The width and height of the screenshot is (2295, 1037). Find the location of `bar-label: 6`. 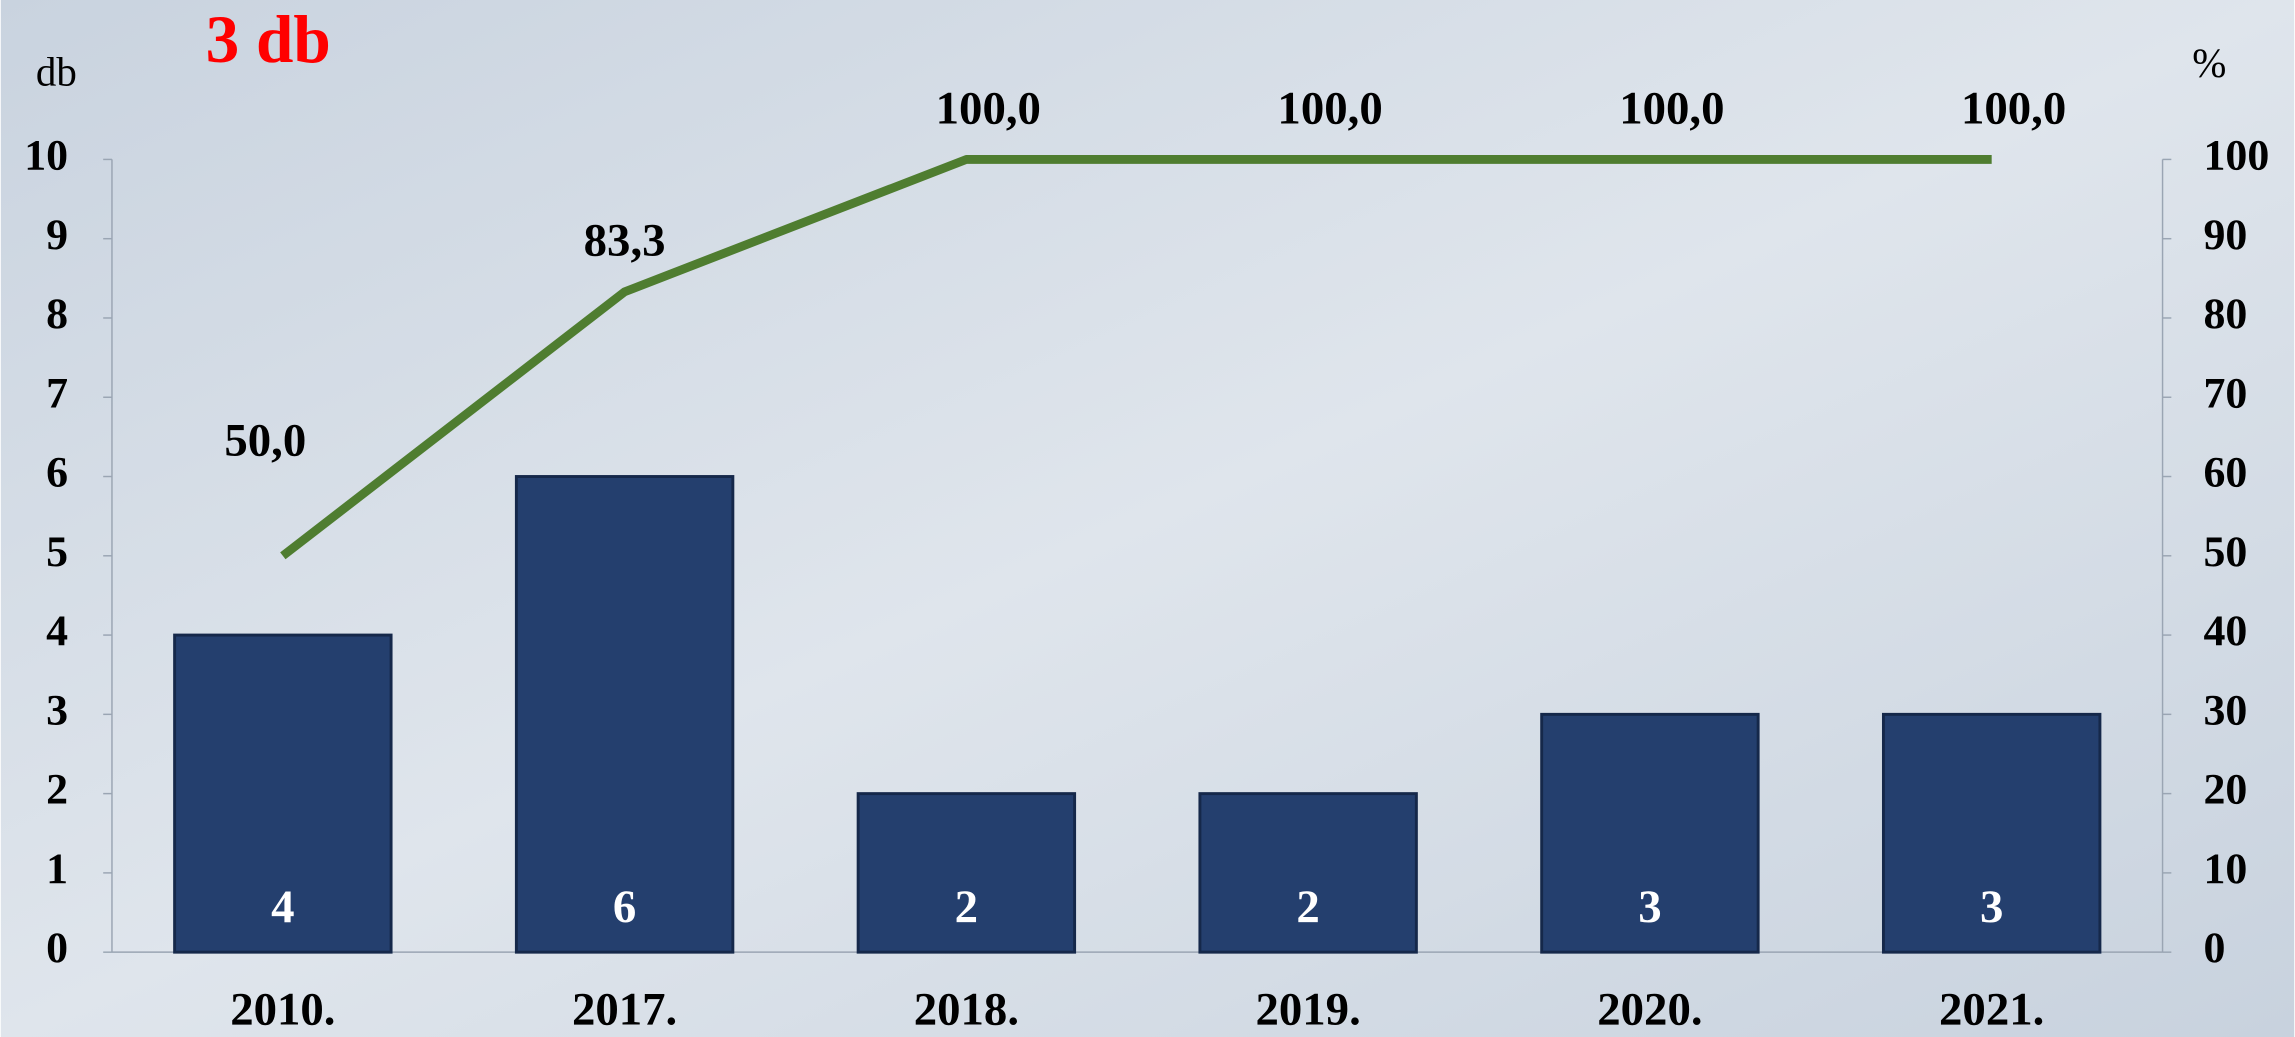

bar-label: 6 is located at coordinates (624, 907).